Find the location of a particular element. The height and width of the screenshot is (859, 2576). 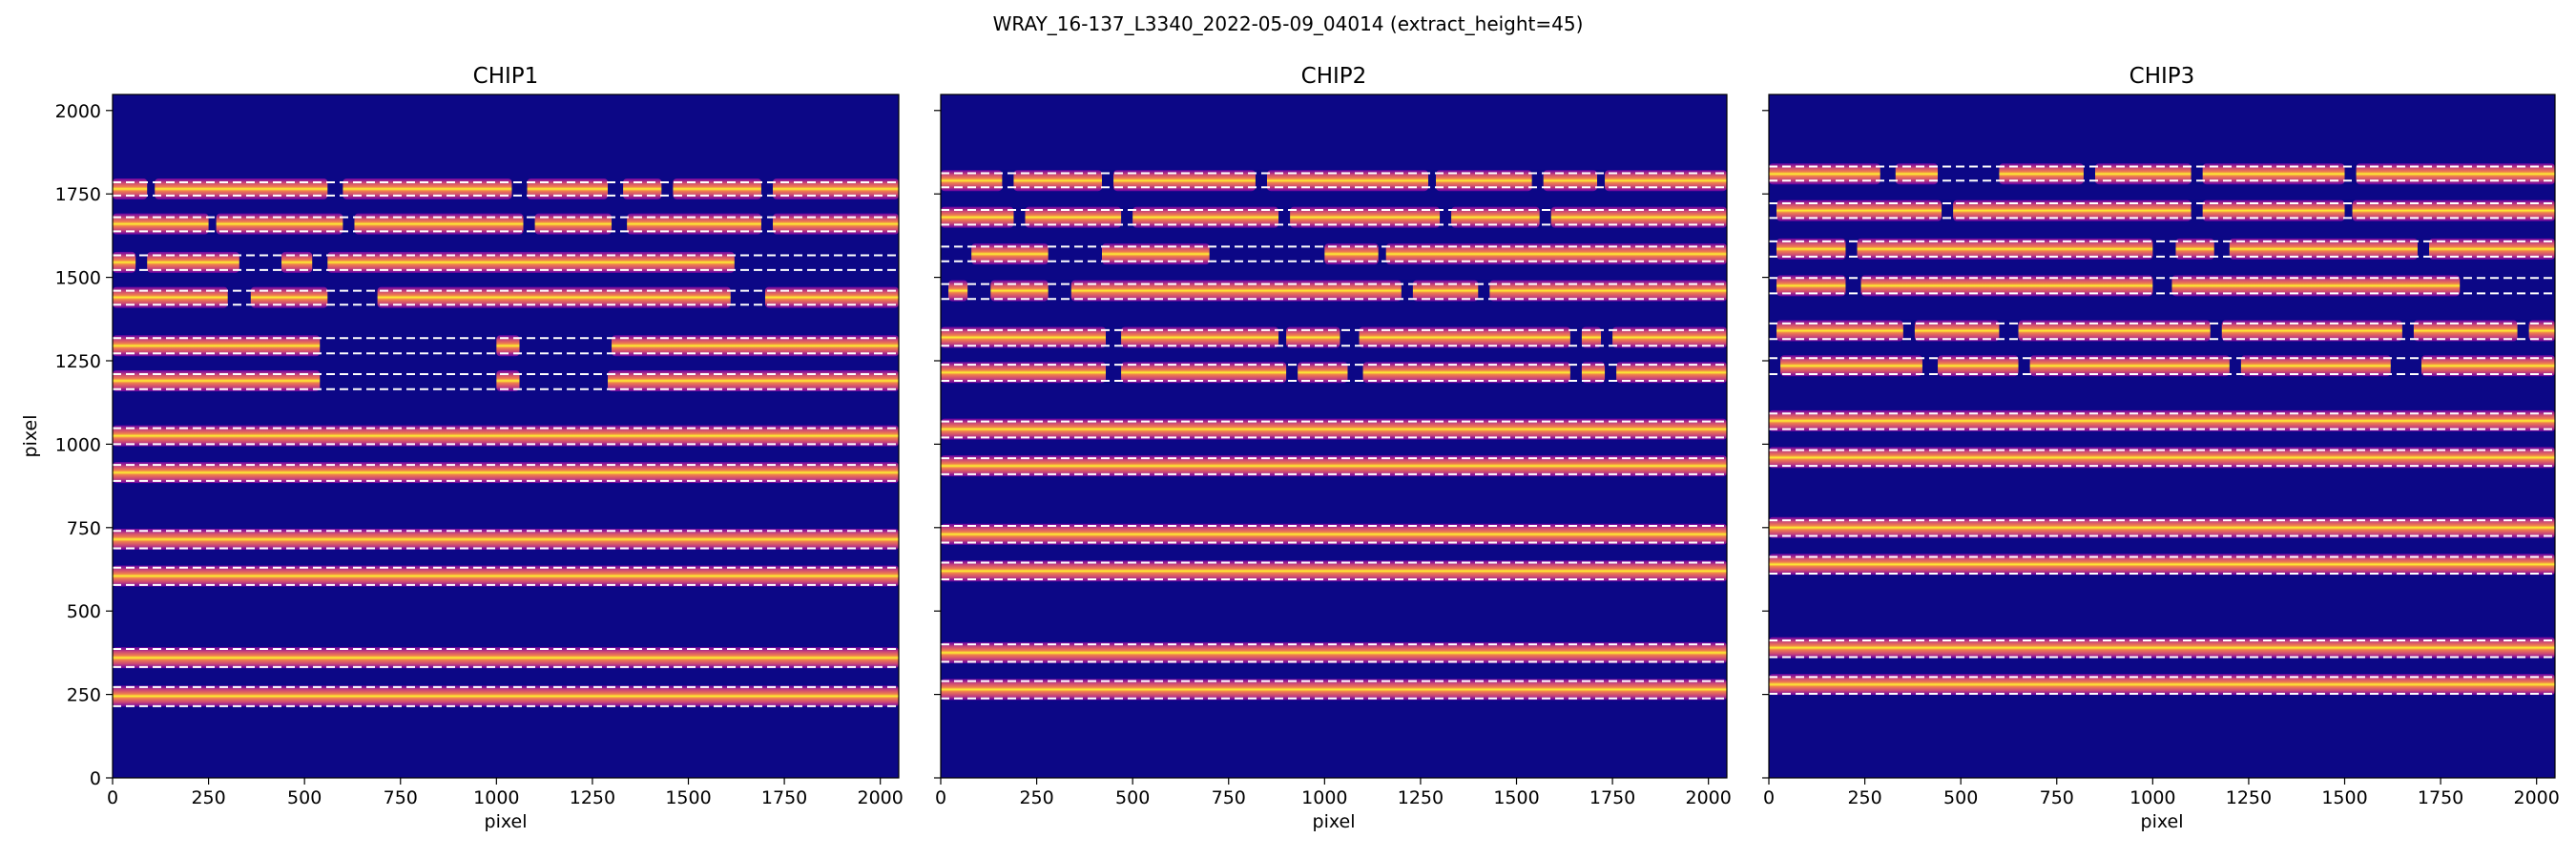

x-tick-label: 0 is located at coordinates (112, 797).